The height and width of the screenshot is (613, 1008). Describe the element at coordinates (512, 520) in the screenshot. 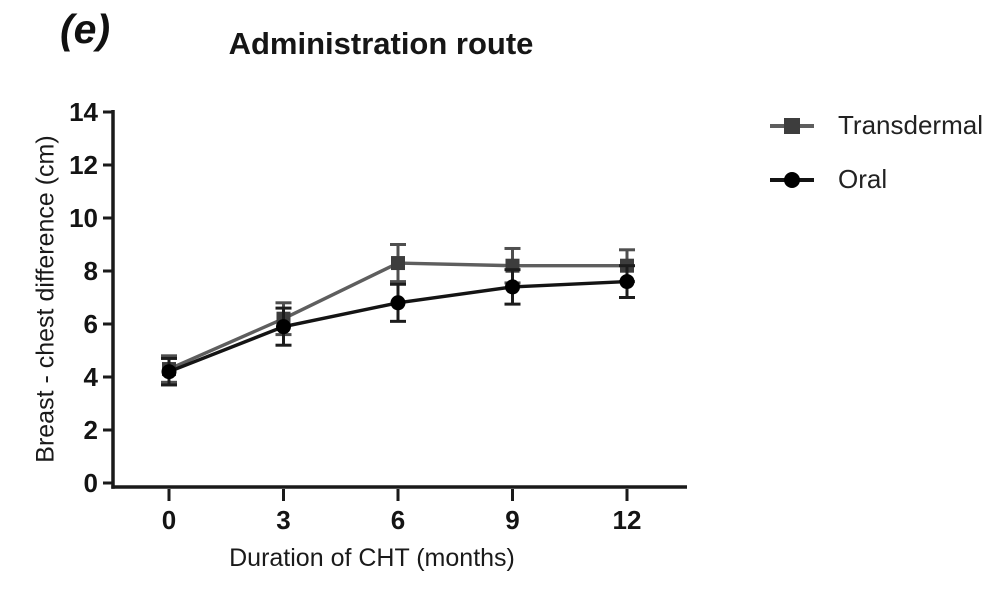

I see `x-tick-label: 9` at that location.